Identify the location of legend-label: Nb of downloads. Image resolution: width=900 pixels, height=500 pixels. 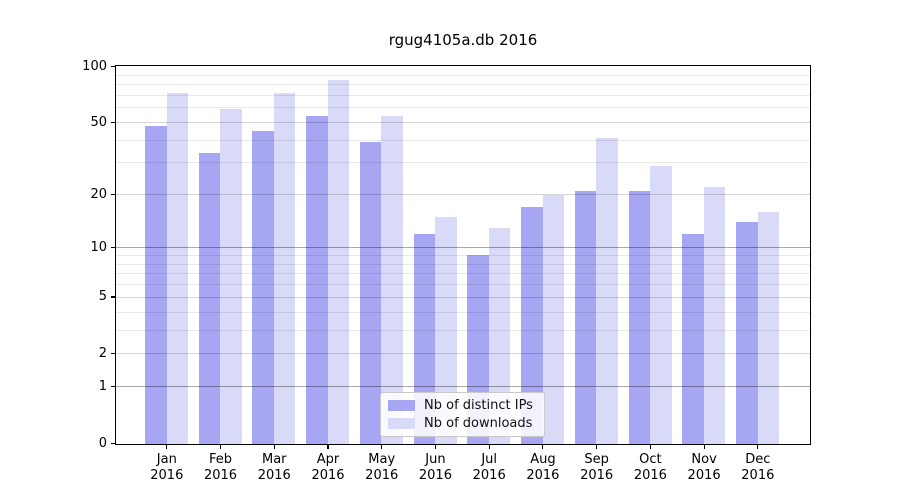
(478, 423).